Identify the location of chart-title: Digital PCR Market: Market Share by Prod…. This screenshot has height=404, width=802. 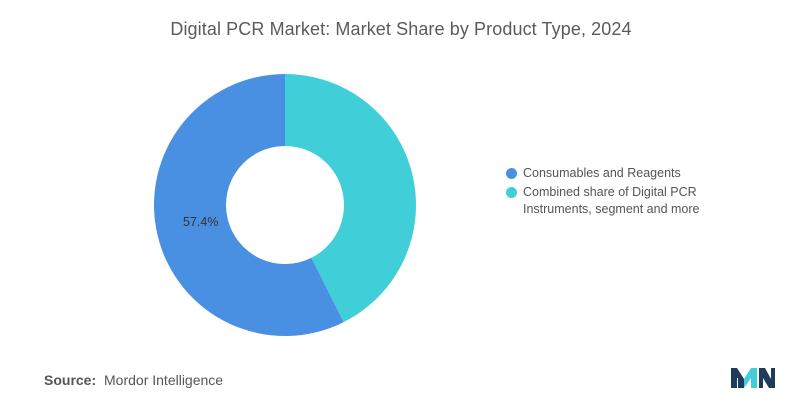
(401, 29).